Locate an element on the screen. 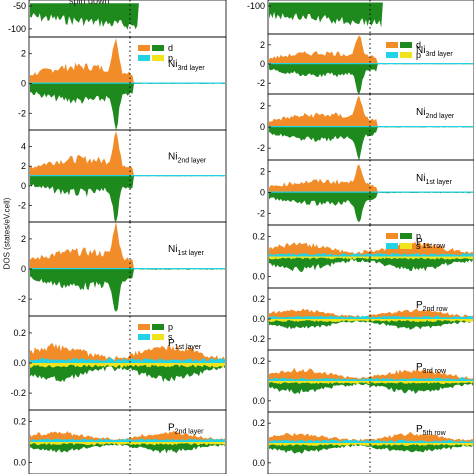 This screenshot has width=474, height=474. panel-label-sub: 5th row is located at coordinates (435, 433).